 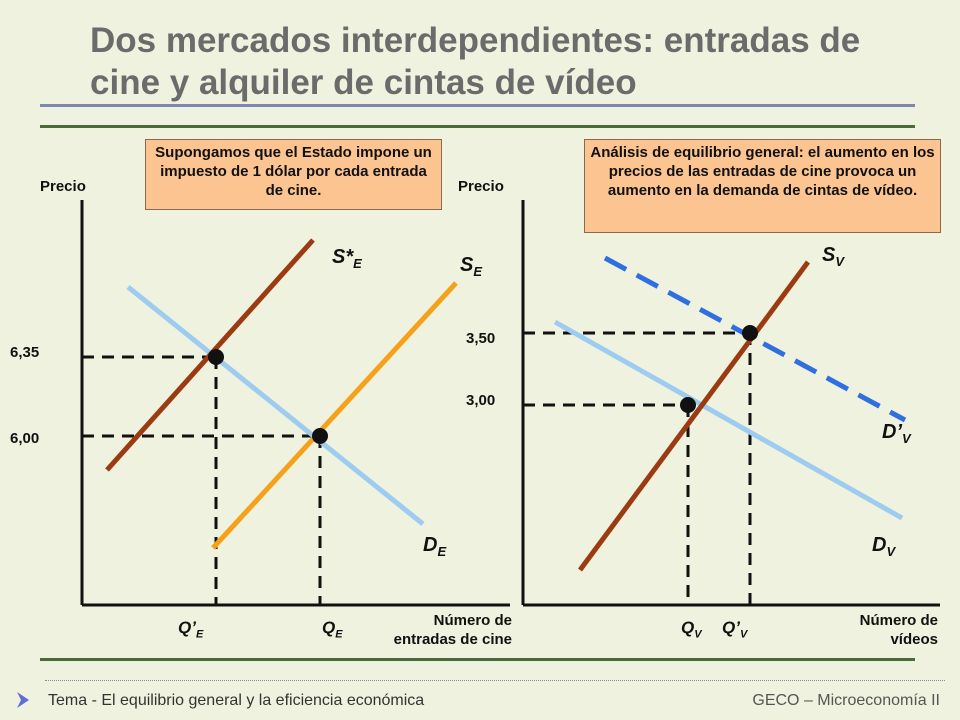 I want to click on left-price-low-label: 6,00, so click(x=25, y=438).